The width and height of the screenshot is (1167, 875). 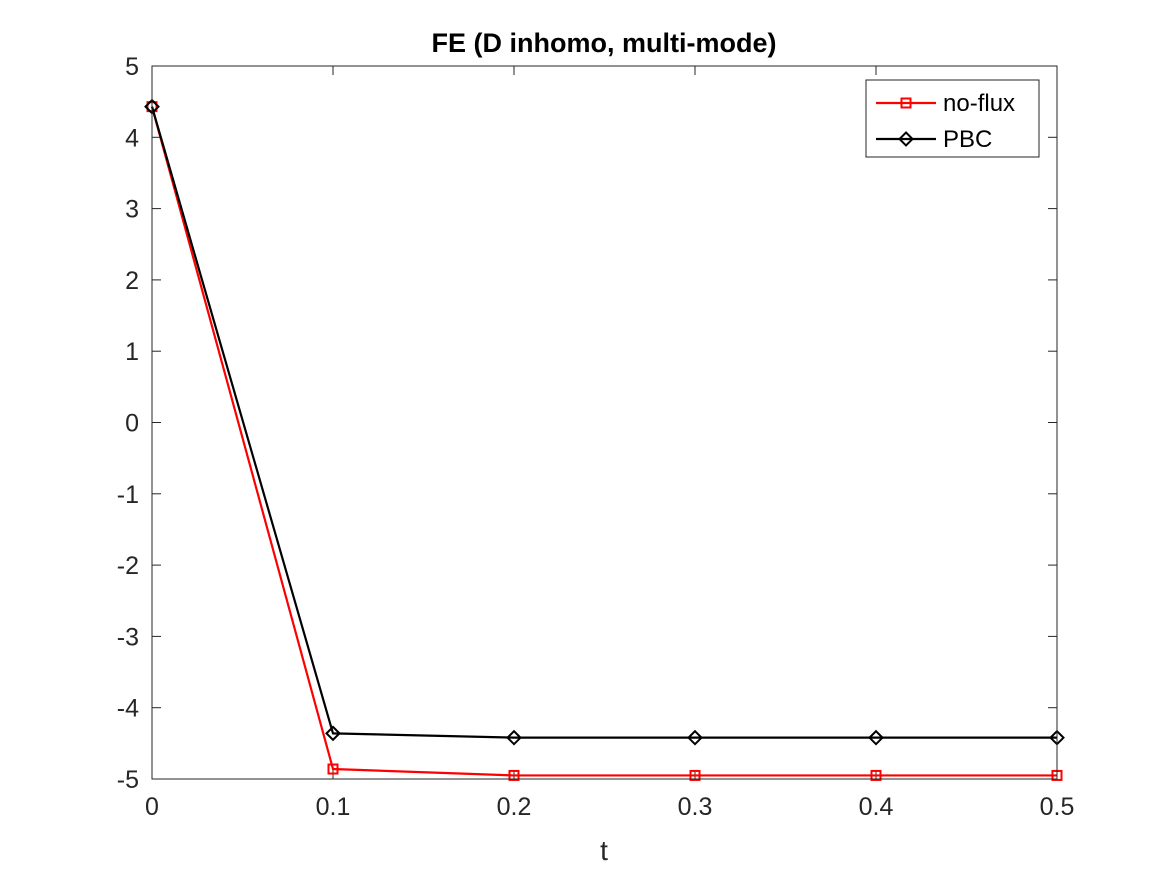 I want to click on legend-item-no-flux: no-flux, so click(x=945, y=103).